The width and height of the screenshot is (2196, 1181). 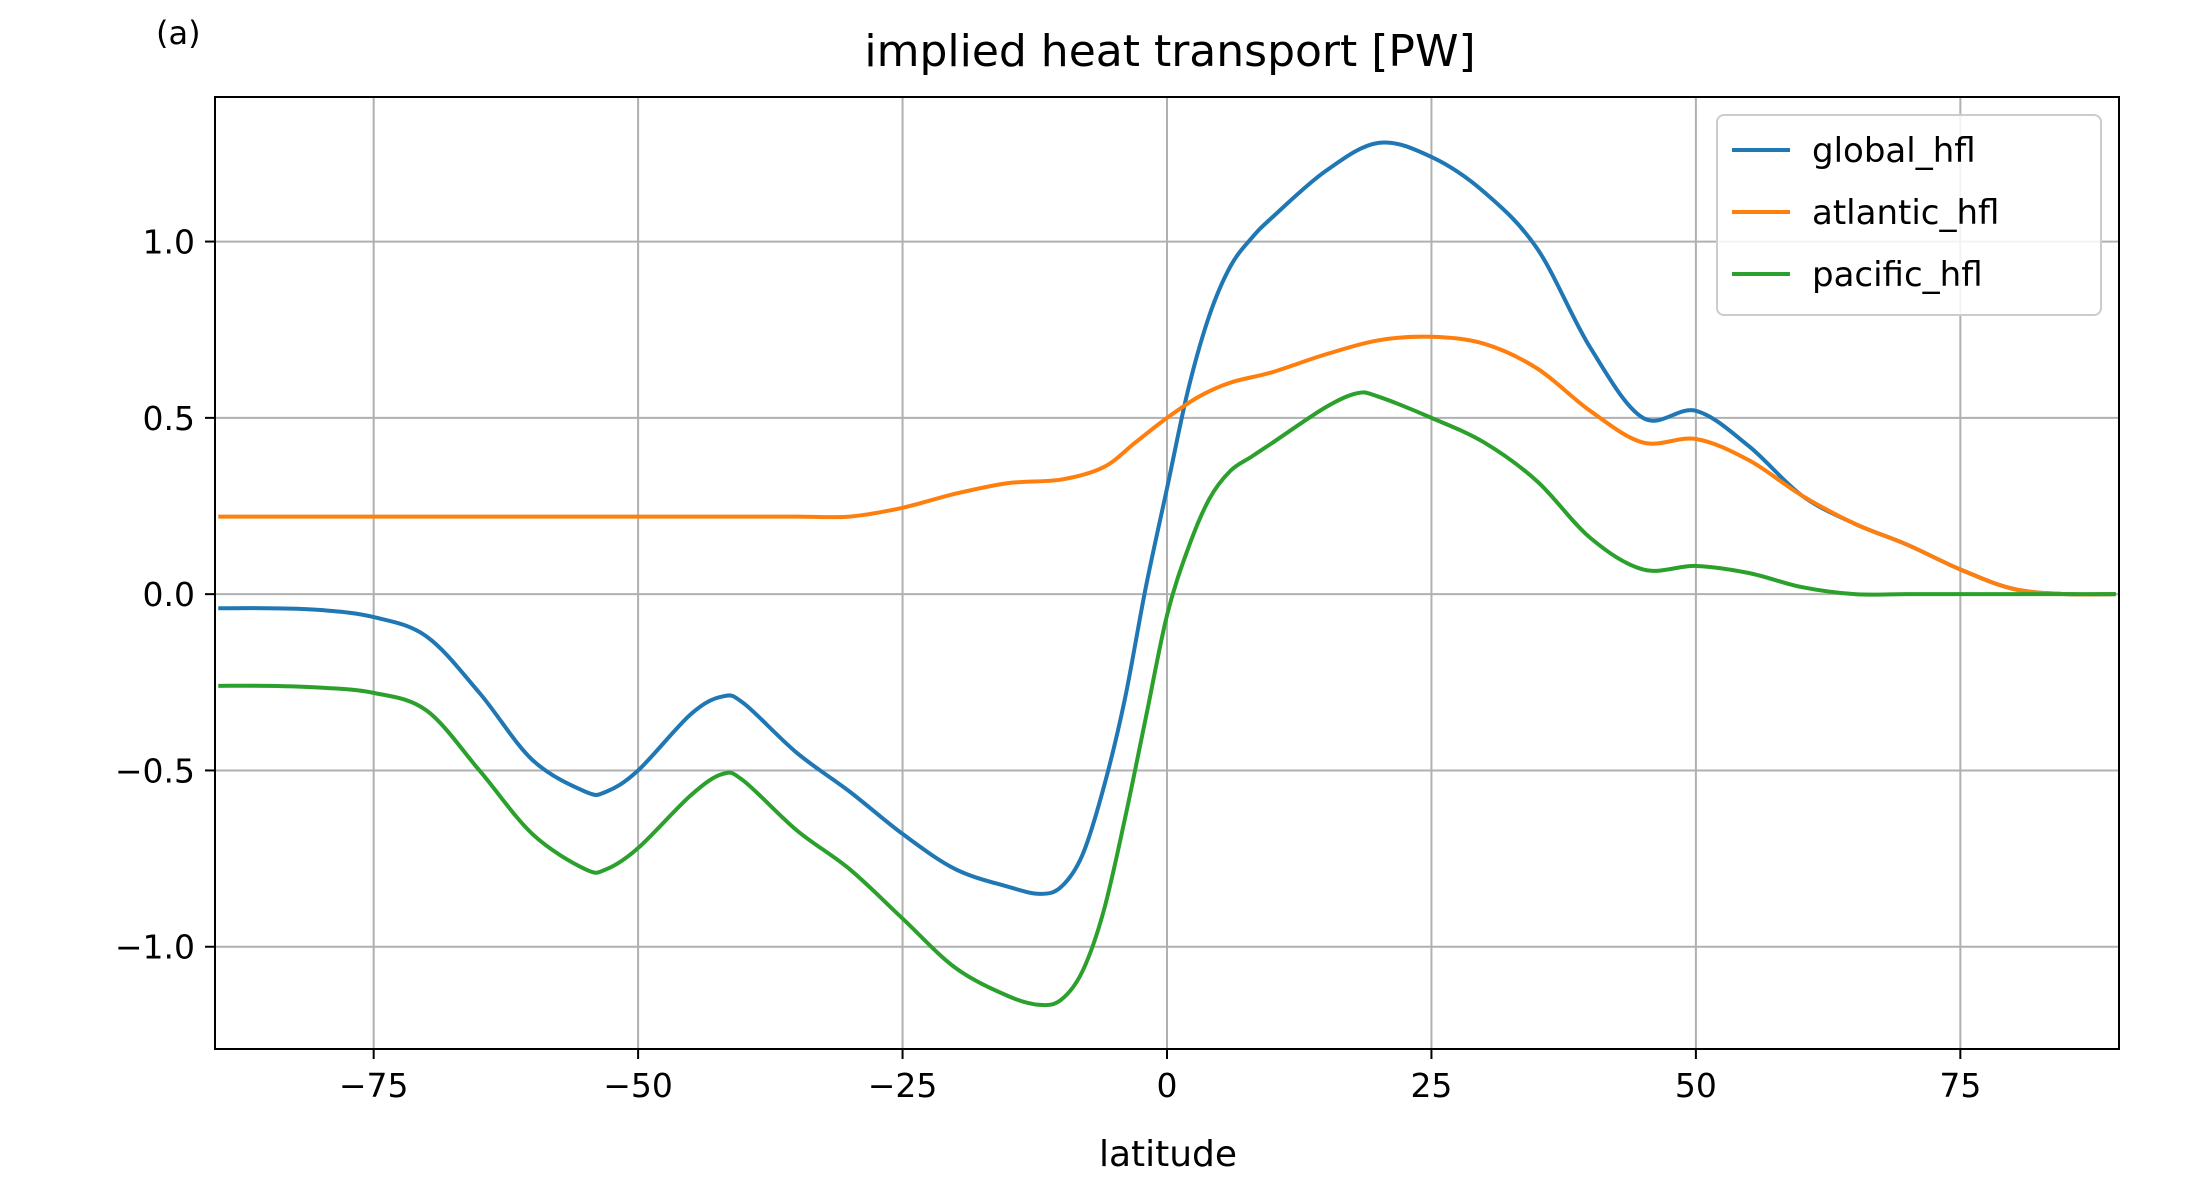 I want to click on legend-box, so click(x=1909, y=215).